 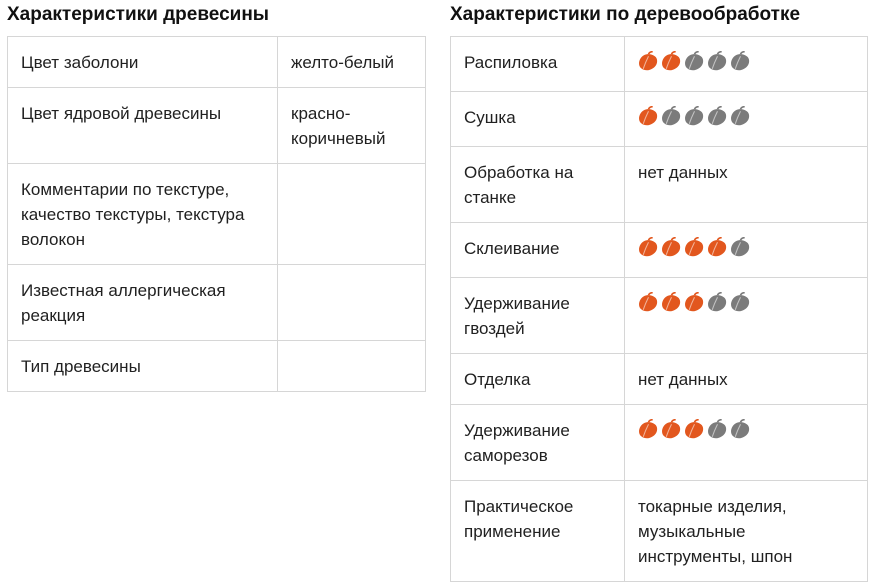 What do you see at coordinates (537, 531) in the screenshot?
I see `row-label: Практическое применение` at bounding box center [537, 531].